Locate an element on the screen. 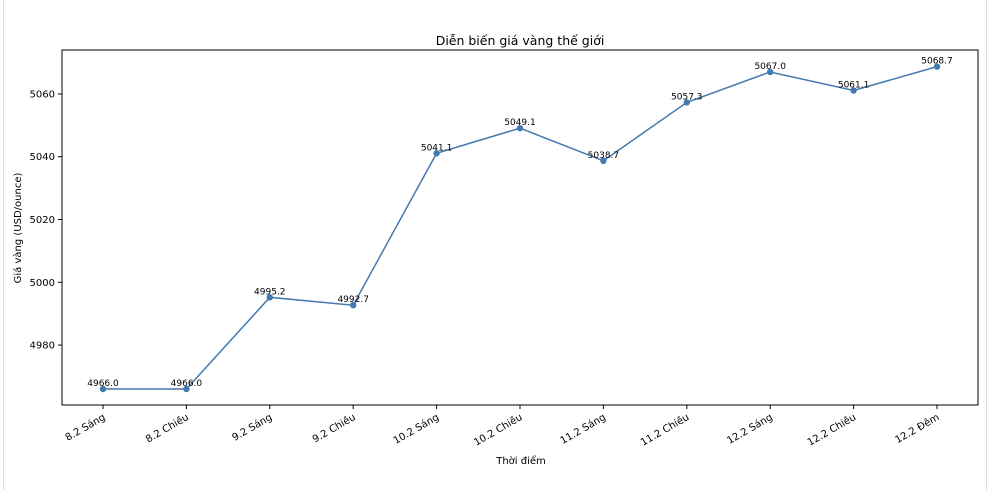  data-label: 5049.1 is located at coordinates (520, 123).